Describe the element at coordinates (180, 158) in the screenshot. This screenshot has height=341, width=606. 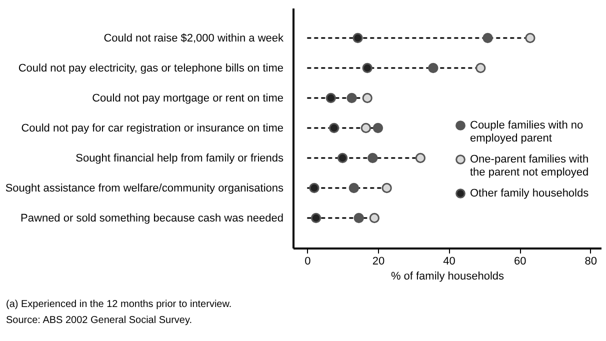
I see `y-tick-label: Sought financial help from family or friends` at that location.